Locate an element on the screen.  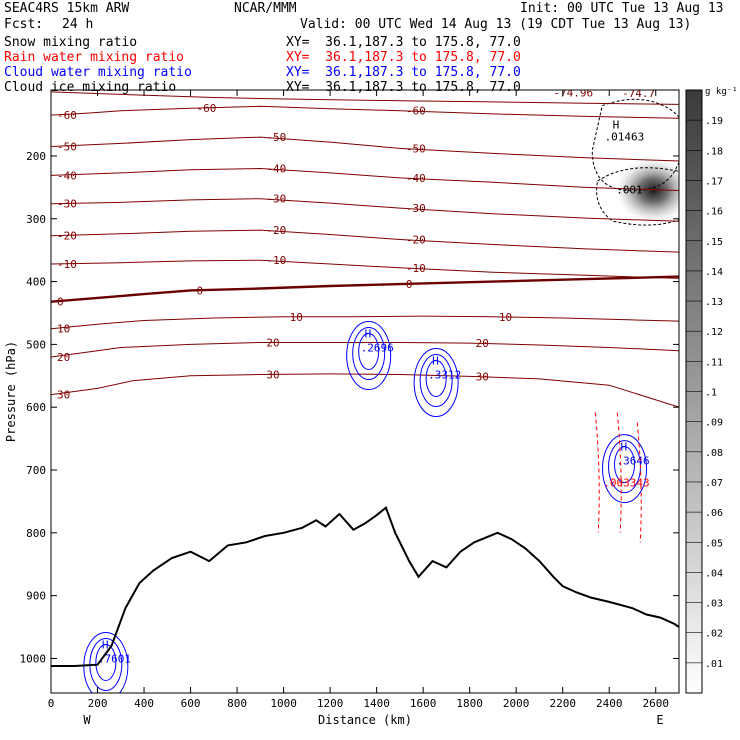
x-axis-tick-label: 1200 is located at coordinates (330, 703).